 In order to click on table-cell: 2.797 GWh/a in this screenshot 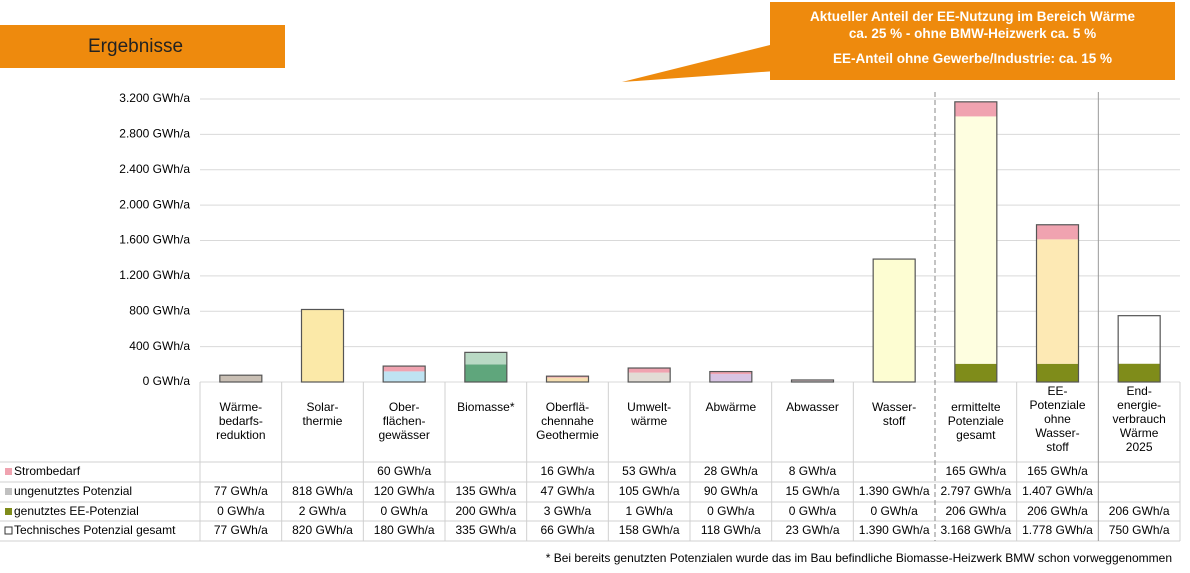, I will do `click(976, 491)`.